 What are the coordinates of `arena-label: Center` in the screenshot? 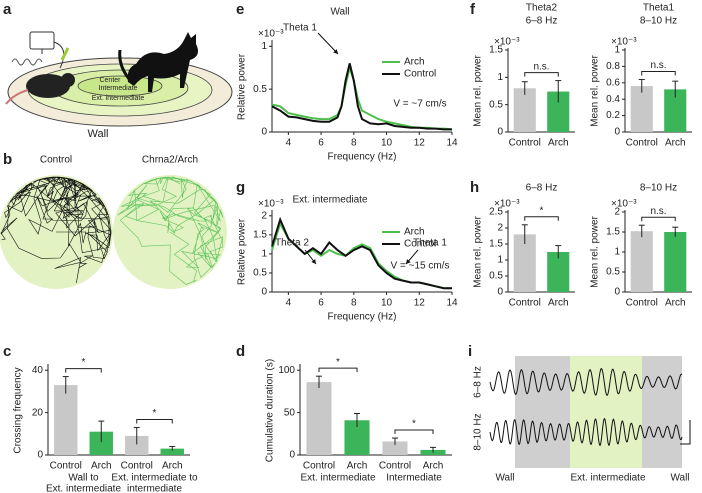 It's located at (110, 80).